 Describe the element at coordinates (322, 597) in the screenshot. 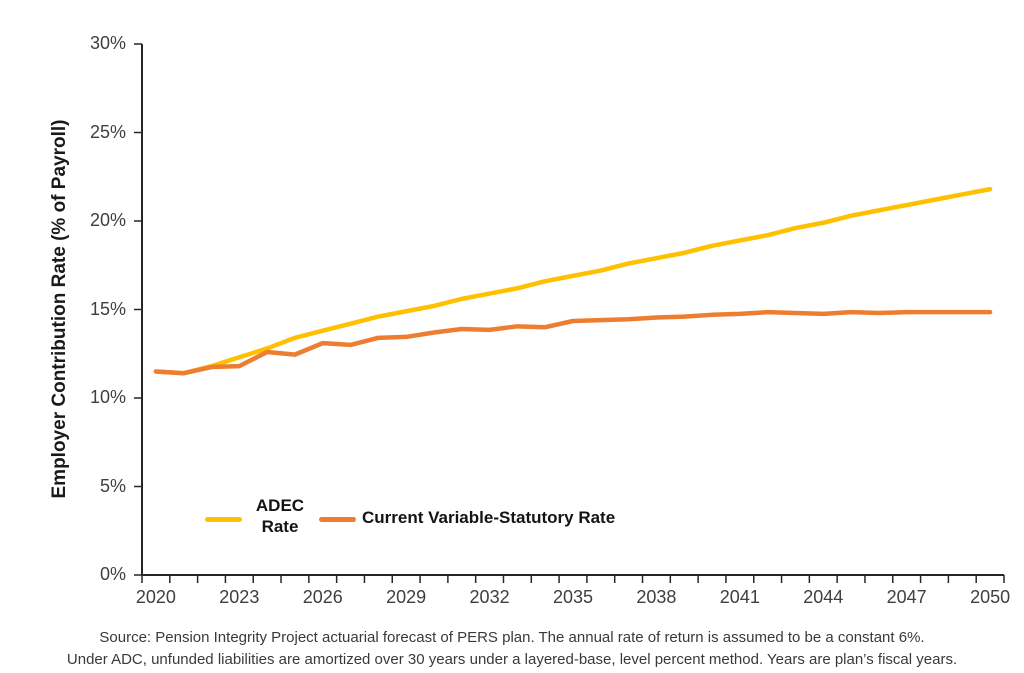

I see `x-tick-label: 2026` at that location.